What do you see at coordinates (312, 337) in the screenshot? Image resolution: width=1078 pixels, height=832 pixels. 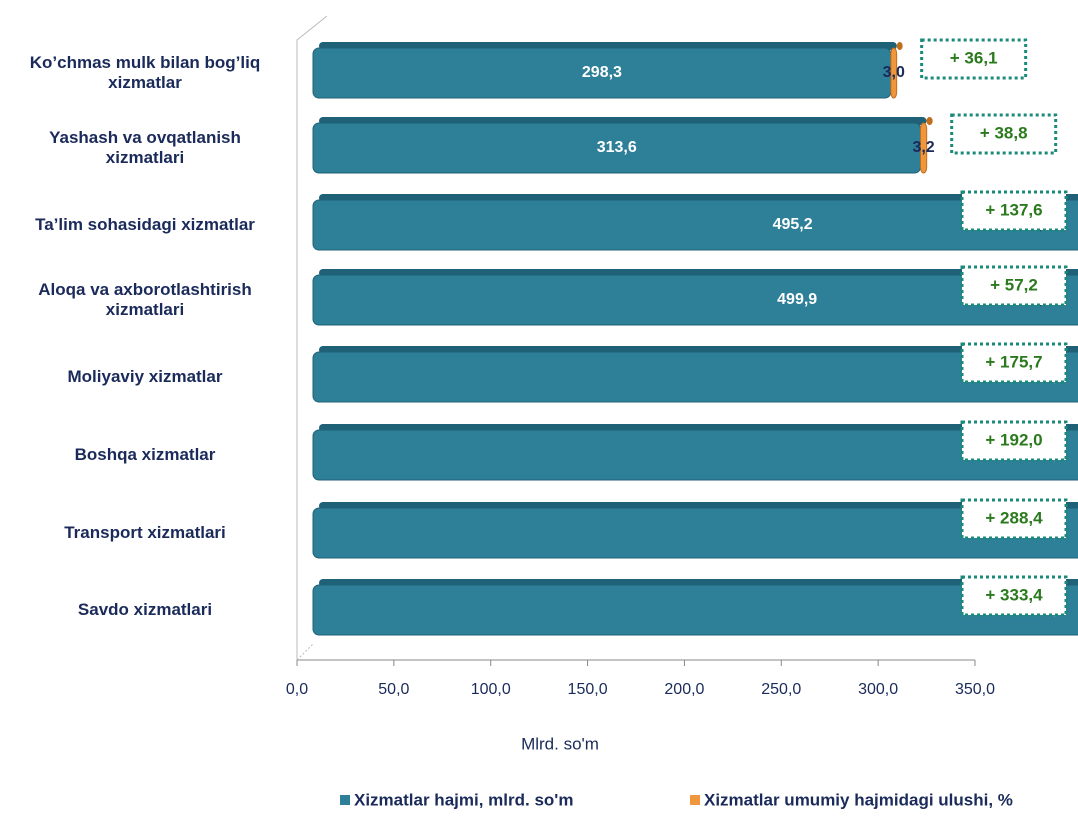 I see `wall` at bounding box center [312, 337].